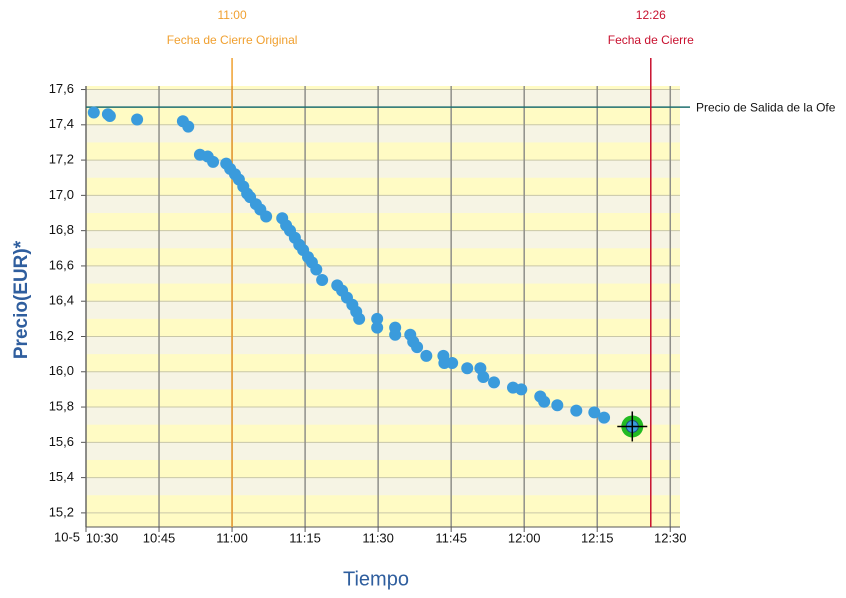 This screenshot has width=846, height=598. What do you see at coordinates (597, 537) in the screenshot?
I see `x-tick-label: 12:15` at bounding box center [597, 537].